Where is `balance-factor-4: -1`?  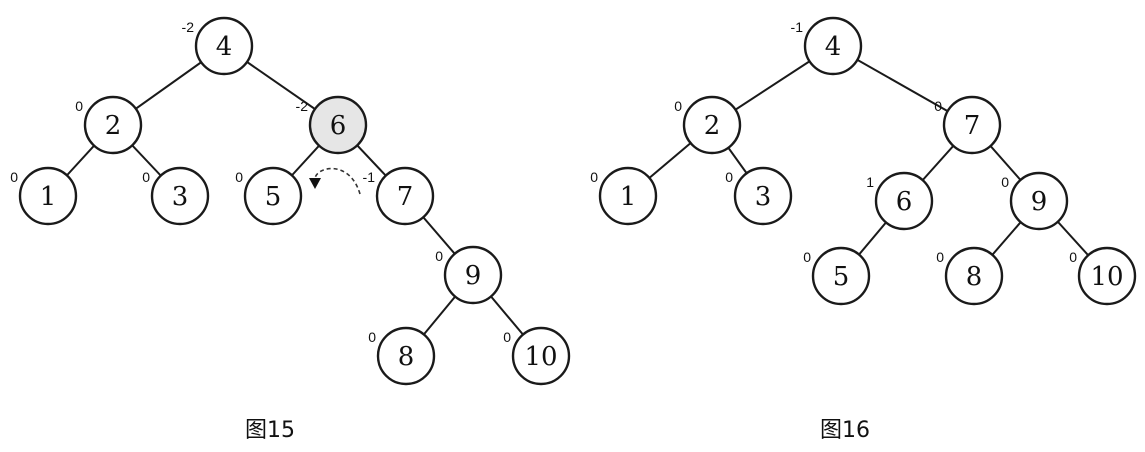 balance-factor-4: -1 is located at coordinates (797, 27).